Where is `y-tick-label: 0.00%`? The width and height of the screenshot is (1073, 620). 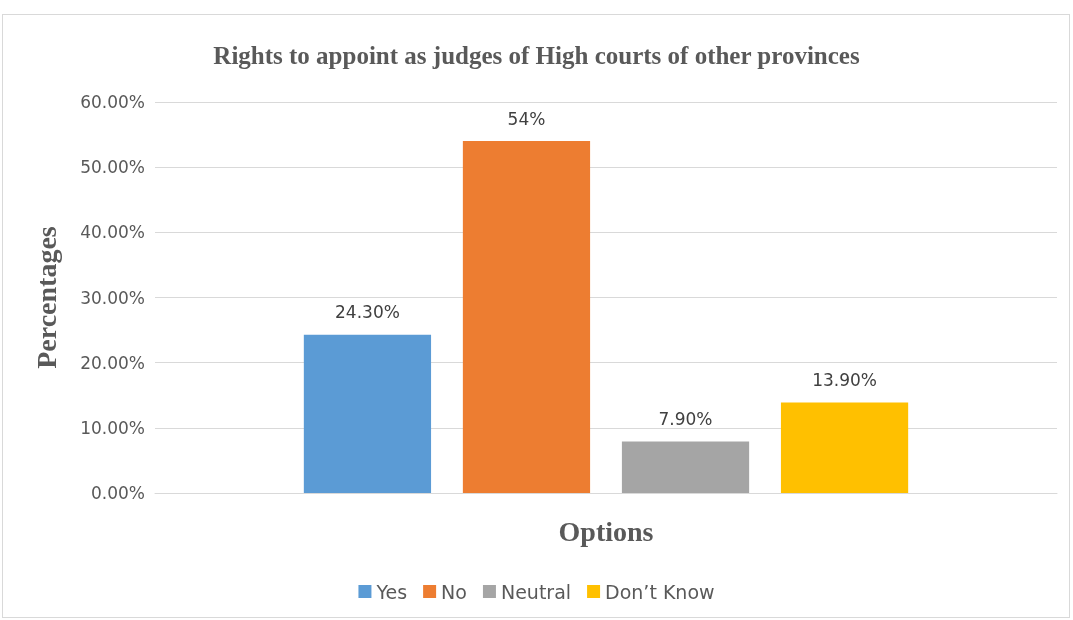
y-tick-label: 0.00% is located at coordinates (117, 493).